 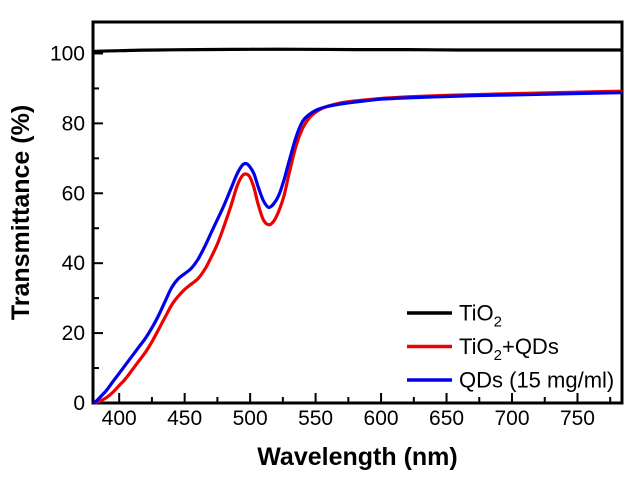 What do you see at coordinates (357, 50) in the screenshot?
I see `series-line-tio2` at bounding box center [357, 50].